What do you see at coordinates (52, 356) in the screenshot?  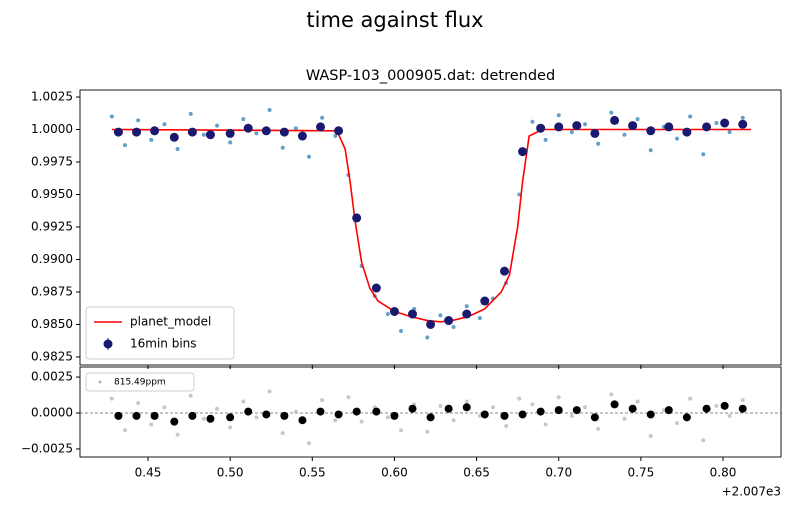 I see `y-tick-label: 0.9825` at bounding box center [52, 356].